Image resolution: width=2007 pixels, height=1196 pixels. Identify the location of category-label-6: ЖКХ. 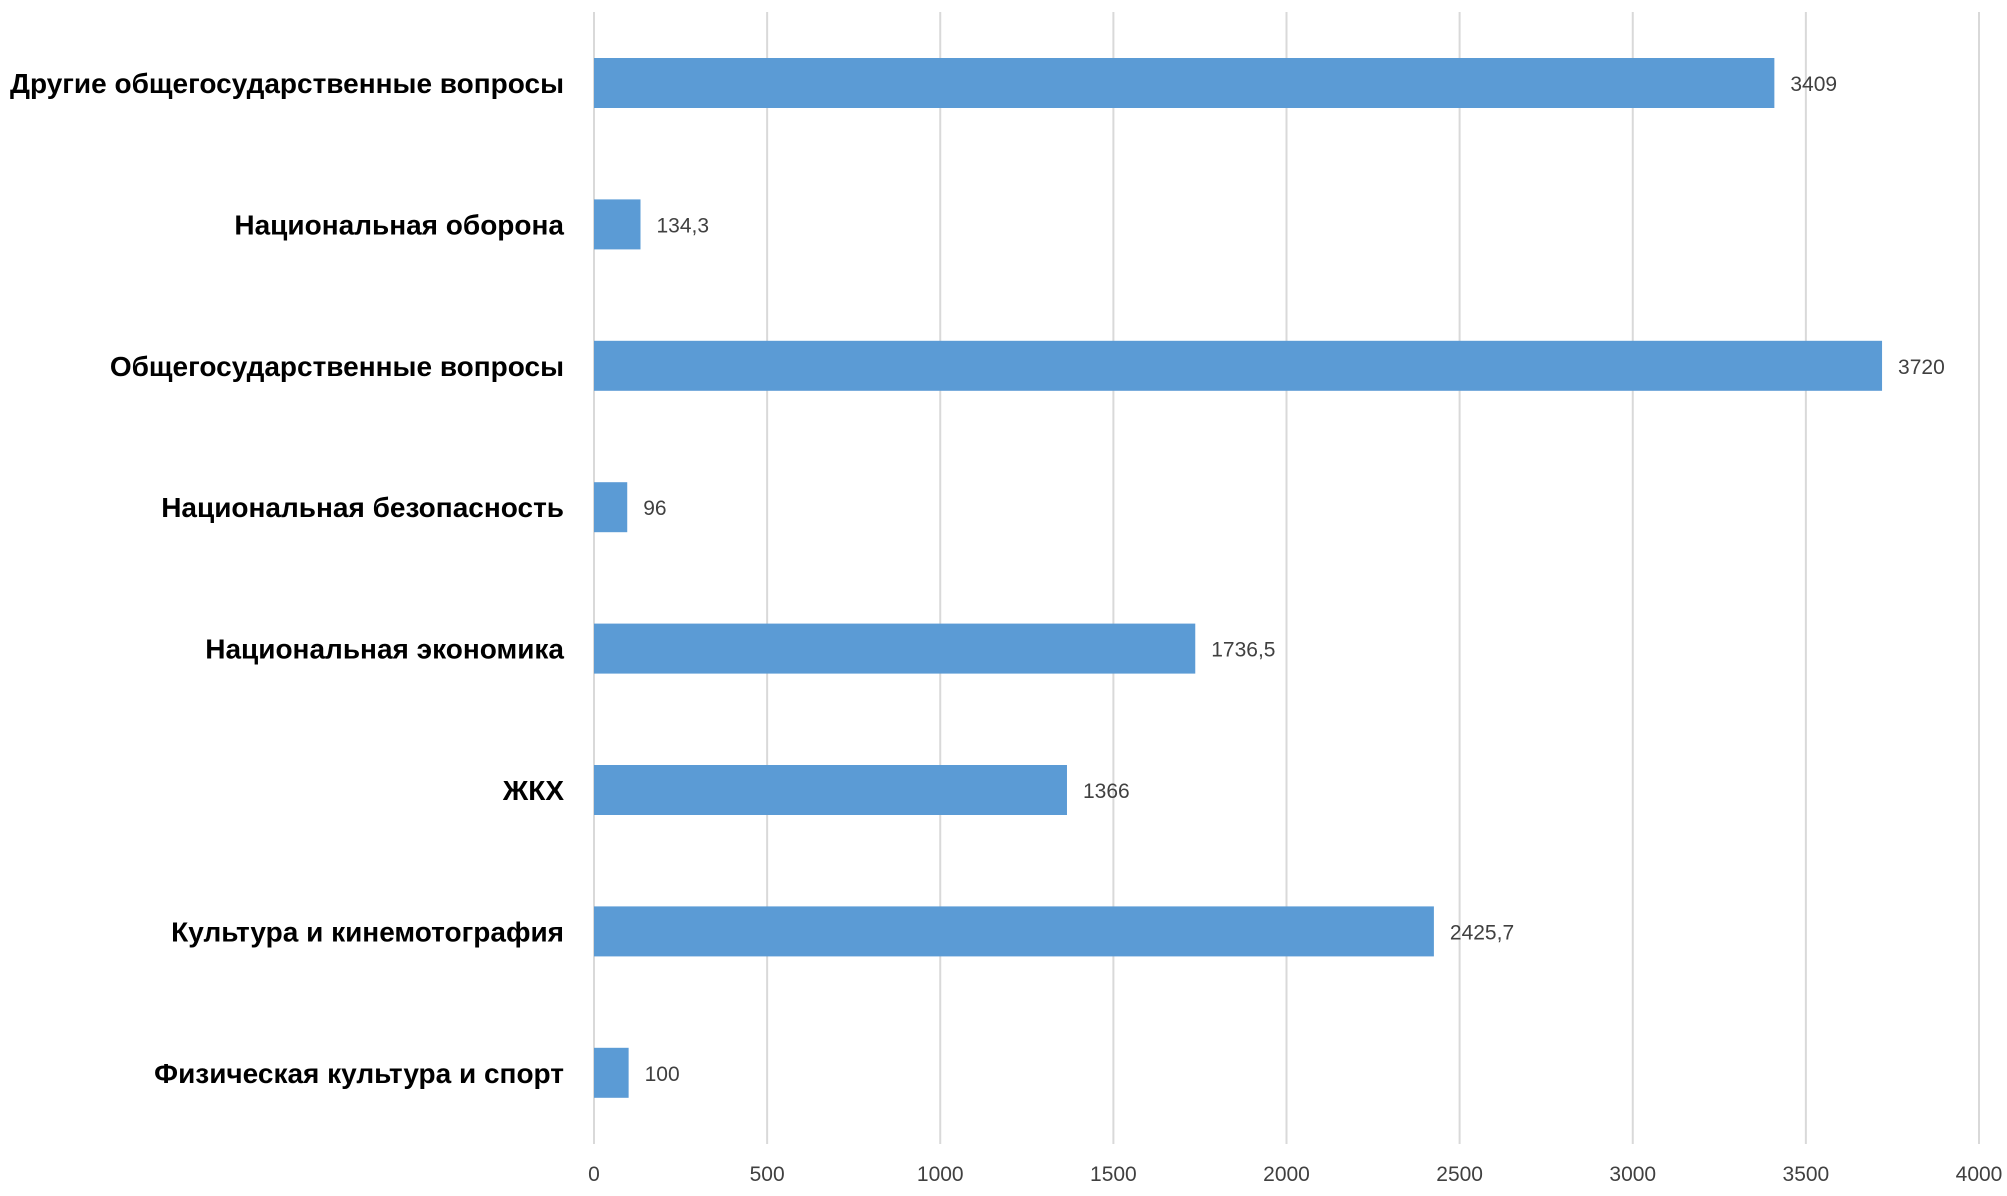
(533, 790).